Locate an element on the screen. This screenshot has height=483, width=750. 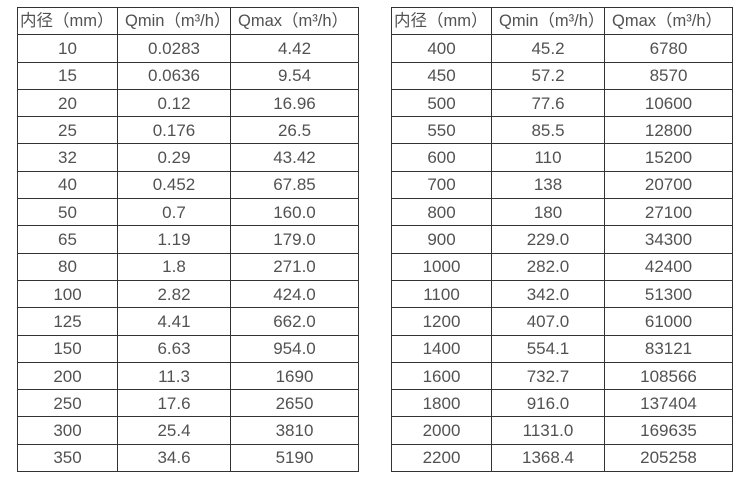
table-row: 50 0.7 160.0 is located at coordinates (188, 212).